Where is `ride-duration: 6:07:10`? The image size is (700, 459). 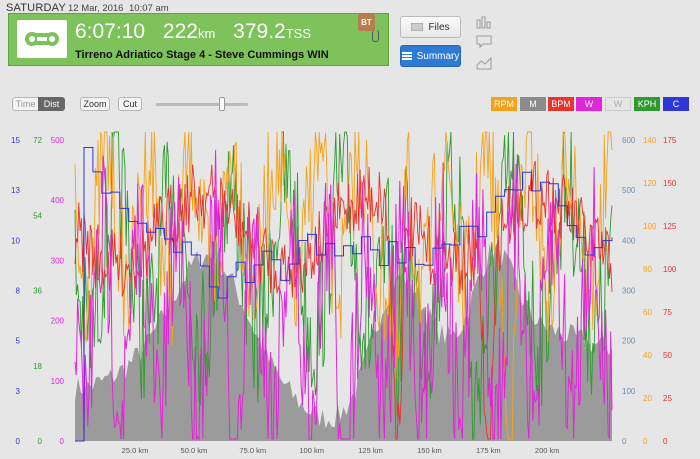
ride-duration: 6:07:10 is located at coordinates (110, 31).